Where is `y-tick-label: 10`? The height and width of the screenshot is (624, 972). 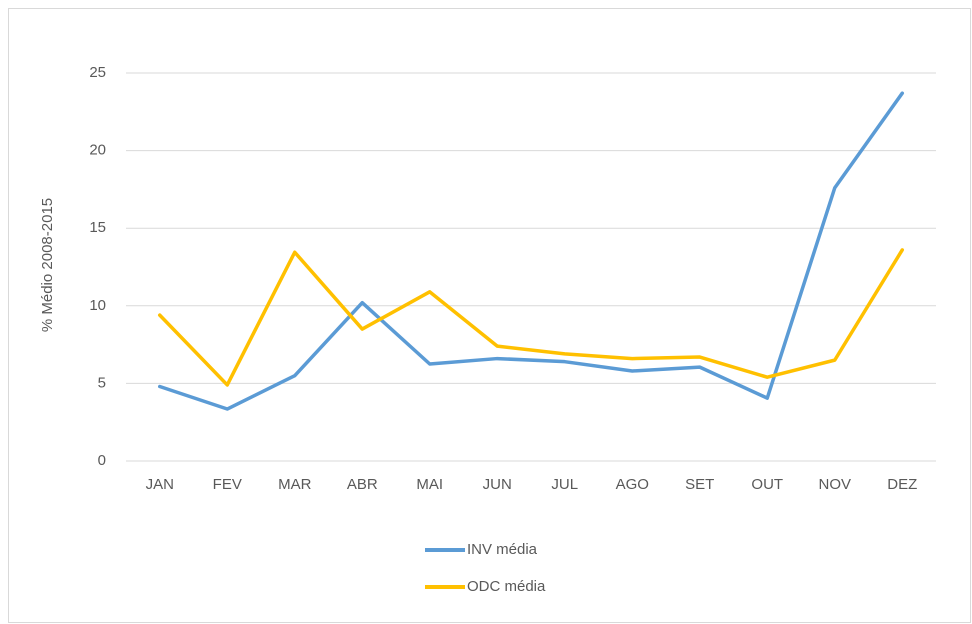 y-tick-label: 10 is located at coordinates (97, 305).